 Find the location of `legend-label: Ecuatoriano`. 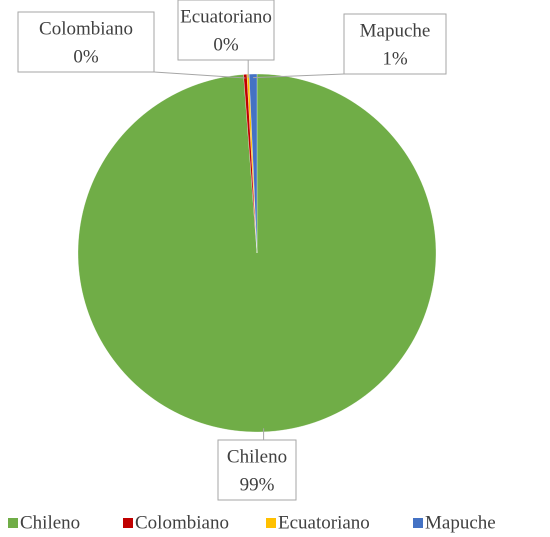

legend-label: Ecuatoriano is located at coordinates (324, 522).